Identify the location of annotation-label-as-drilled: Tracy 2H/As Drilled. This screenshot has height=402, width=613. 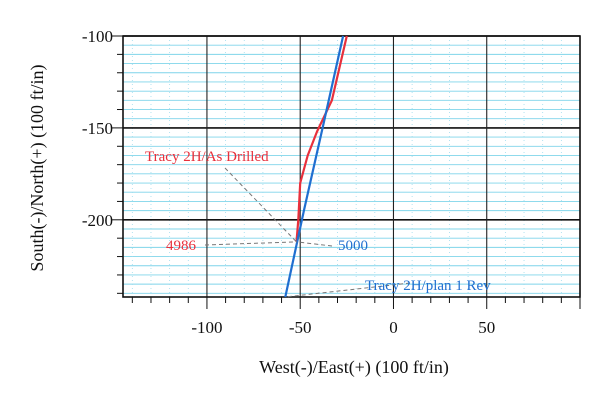
(207, 157).